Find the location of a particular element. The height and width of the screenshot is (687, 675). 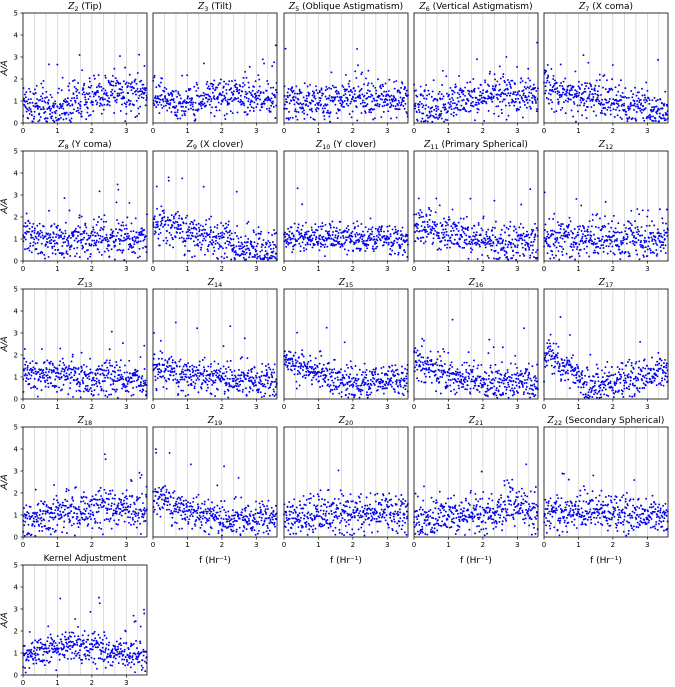

x-tick-label: 2 is located at coordinates (483, 131).